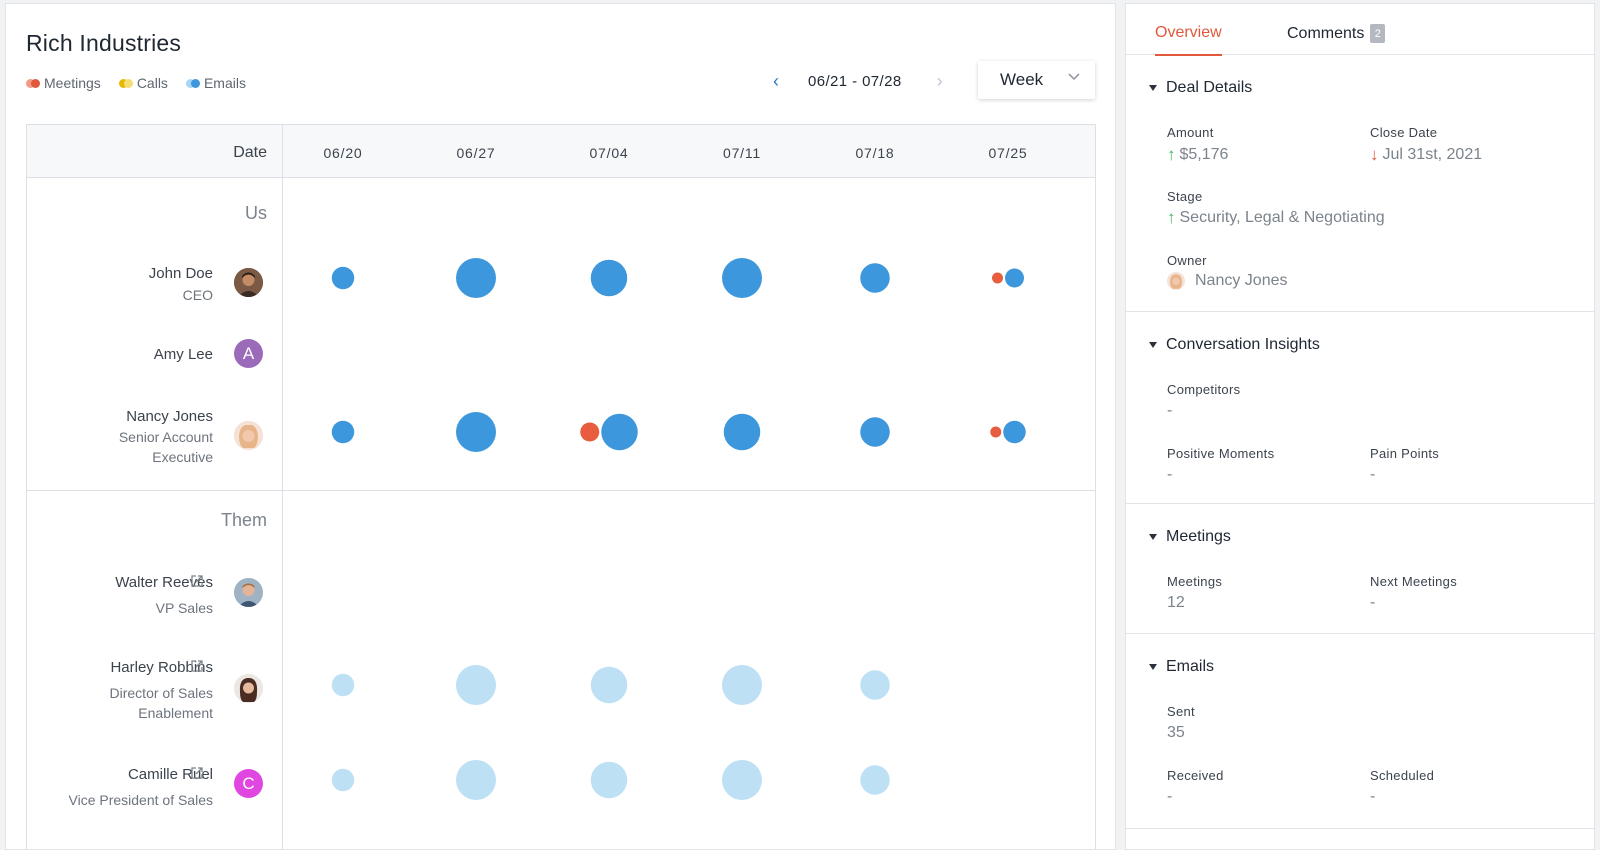 This screenshot has width=1600, height=850. Describe the element at coordinates (1373, 602) in the screenshot. I see `next-meetings-value: -` at that location.